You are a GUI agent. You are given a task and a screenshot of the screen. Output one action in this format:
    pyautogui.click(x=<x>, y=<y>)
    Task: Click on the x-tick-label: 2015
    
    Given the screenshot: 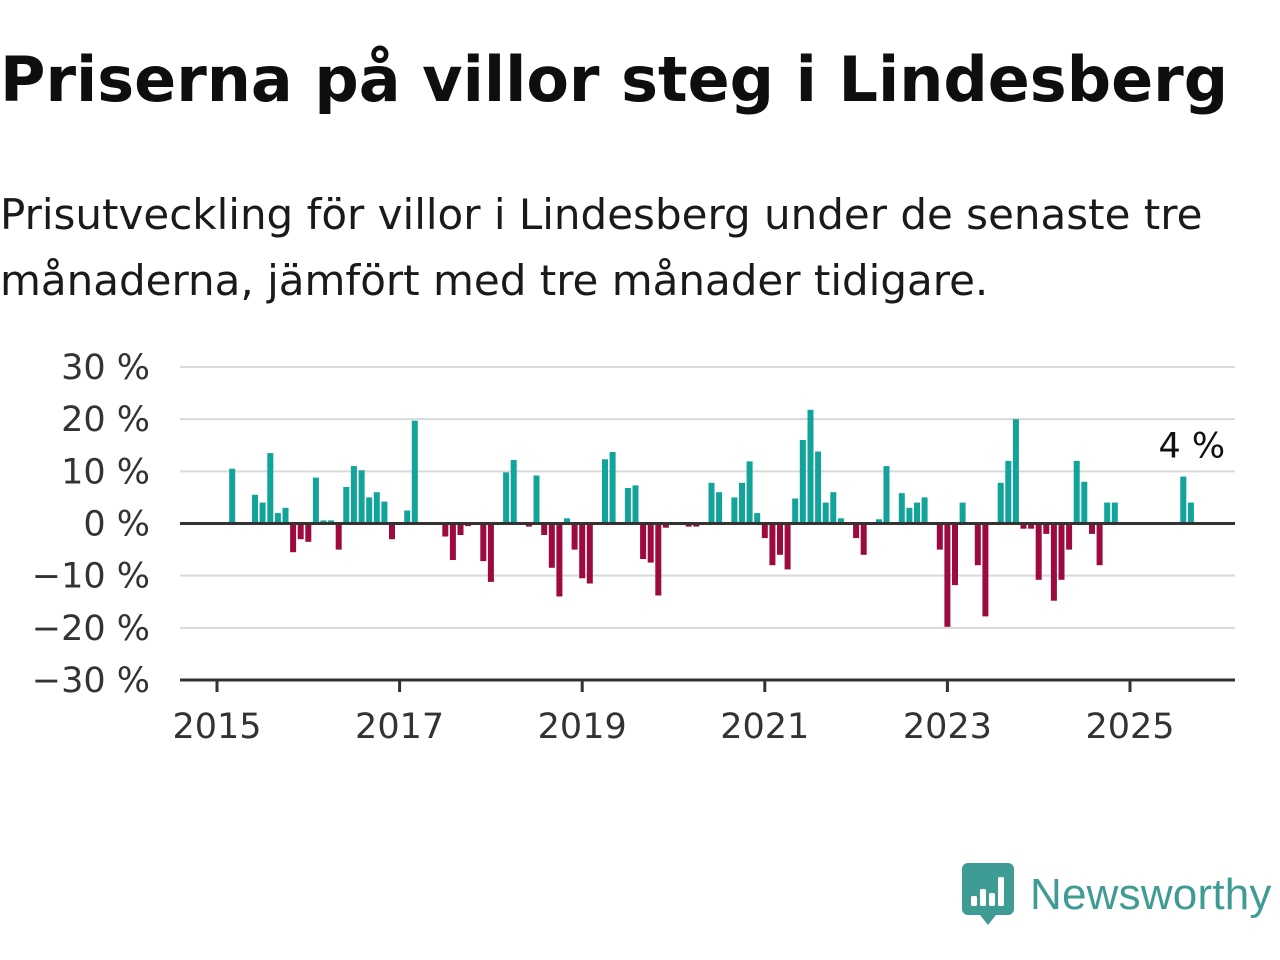 What is the action you would take?
    pyautogui.click(x=216, y=727)
    